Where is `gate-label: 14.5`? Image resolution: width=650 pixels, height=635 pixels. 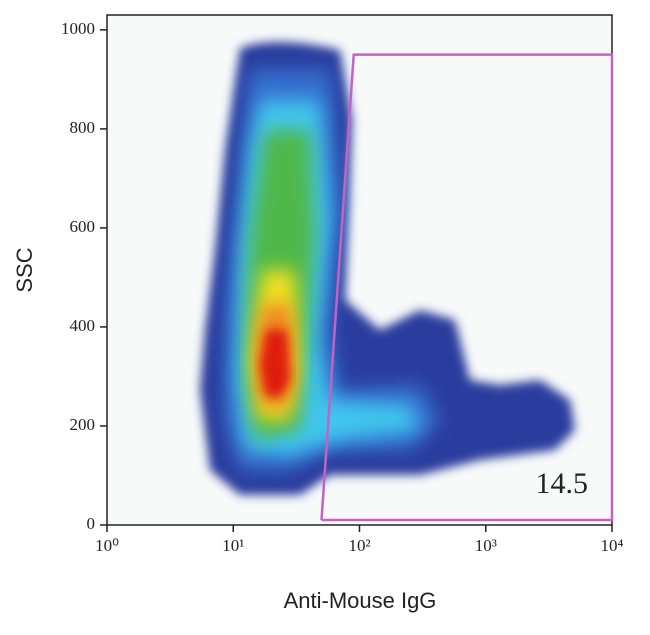
gate-label: 14.5 is located at coordinates (562, 483).